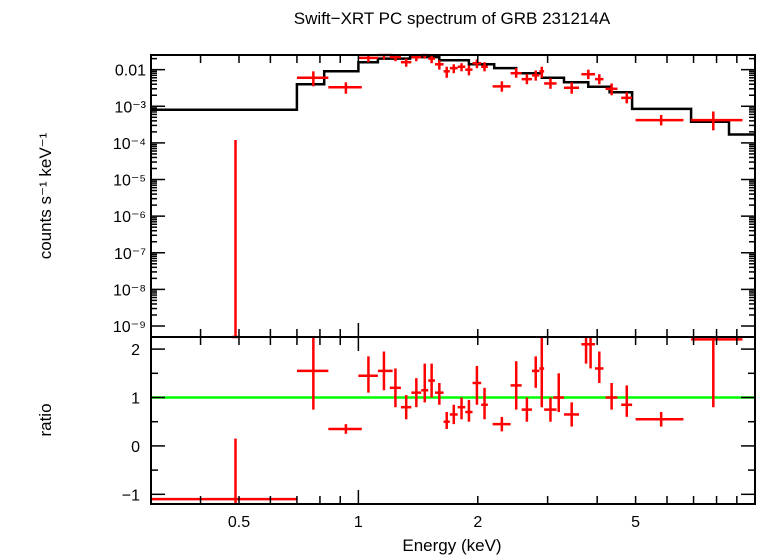 The height and width of the screenshot is (556, 758). I want to click on upper-y-tick-label: 0.01, so click(130, 71).